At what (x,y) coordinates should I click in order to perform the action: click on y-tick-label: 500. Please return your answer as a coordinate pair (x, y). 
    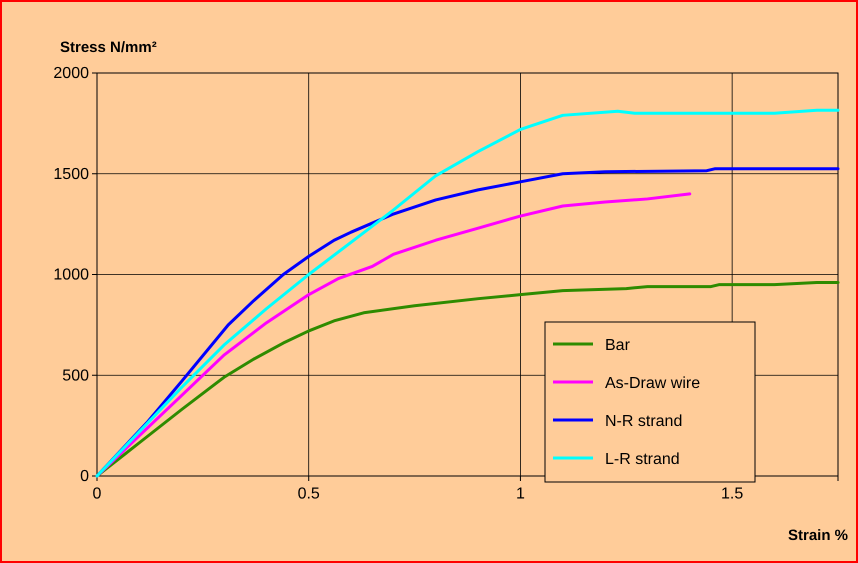
    Looking at the image, I should click on (76, 375).